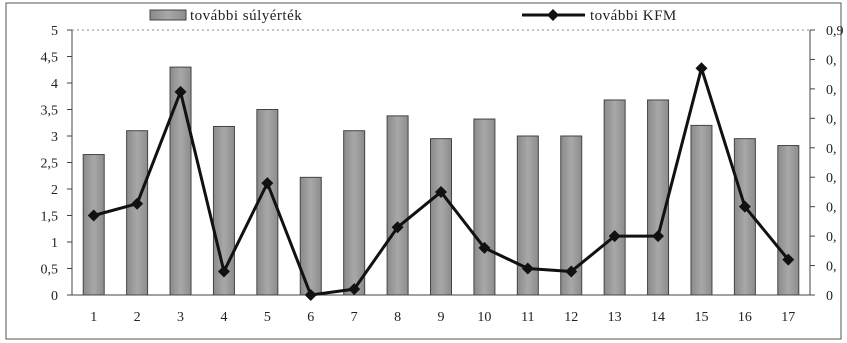 The height and width of the screenshot is (343, 847). What do you see at coordinates (527, 317) in the screenshot?
I see `x-tick-label: 11` at bounding box center [527, 317].